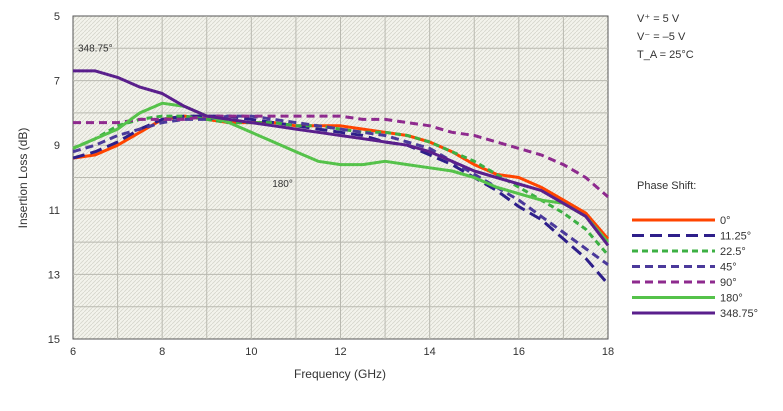  I want to click on chart-annotation: 348.75°, so click(95, 49).